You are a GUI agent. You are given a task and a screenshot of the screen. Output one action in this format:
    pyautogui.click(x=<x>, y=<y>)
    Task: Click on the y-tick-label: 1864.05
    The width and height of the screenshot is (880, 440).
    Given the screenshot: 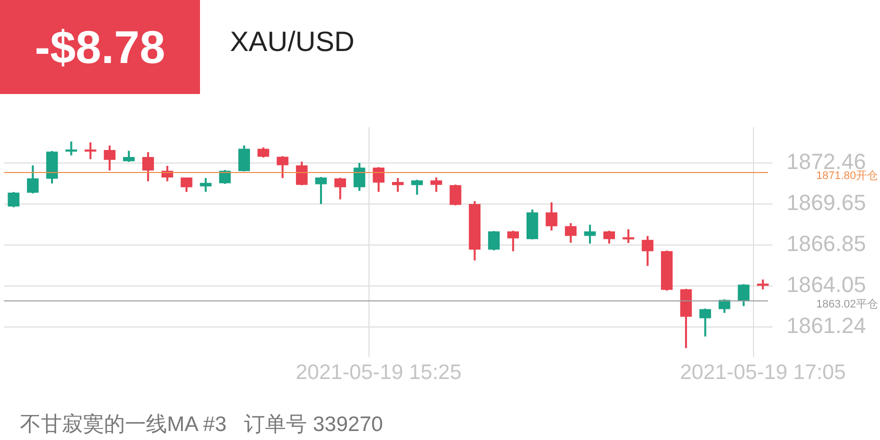 What is the action you would take?
    pyautogui.click(x=826, y=284)
    